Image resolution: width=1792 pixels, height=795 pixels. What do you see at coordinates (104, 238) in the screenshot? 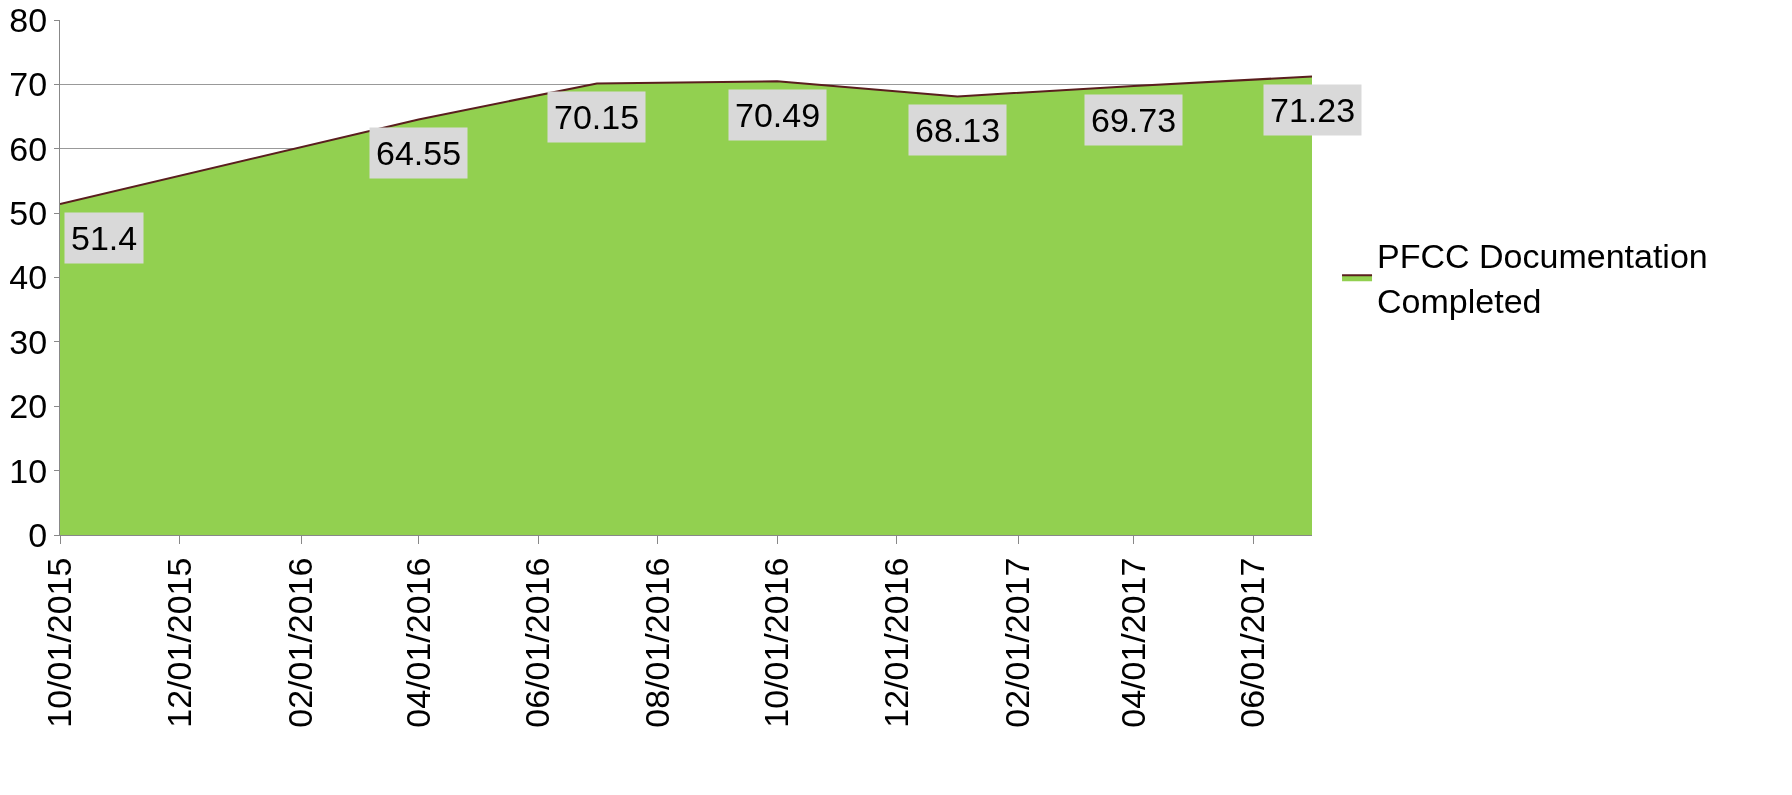
I see `data-label: 51.4` at bounding box center [104, 238].